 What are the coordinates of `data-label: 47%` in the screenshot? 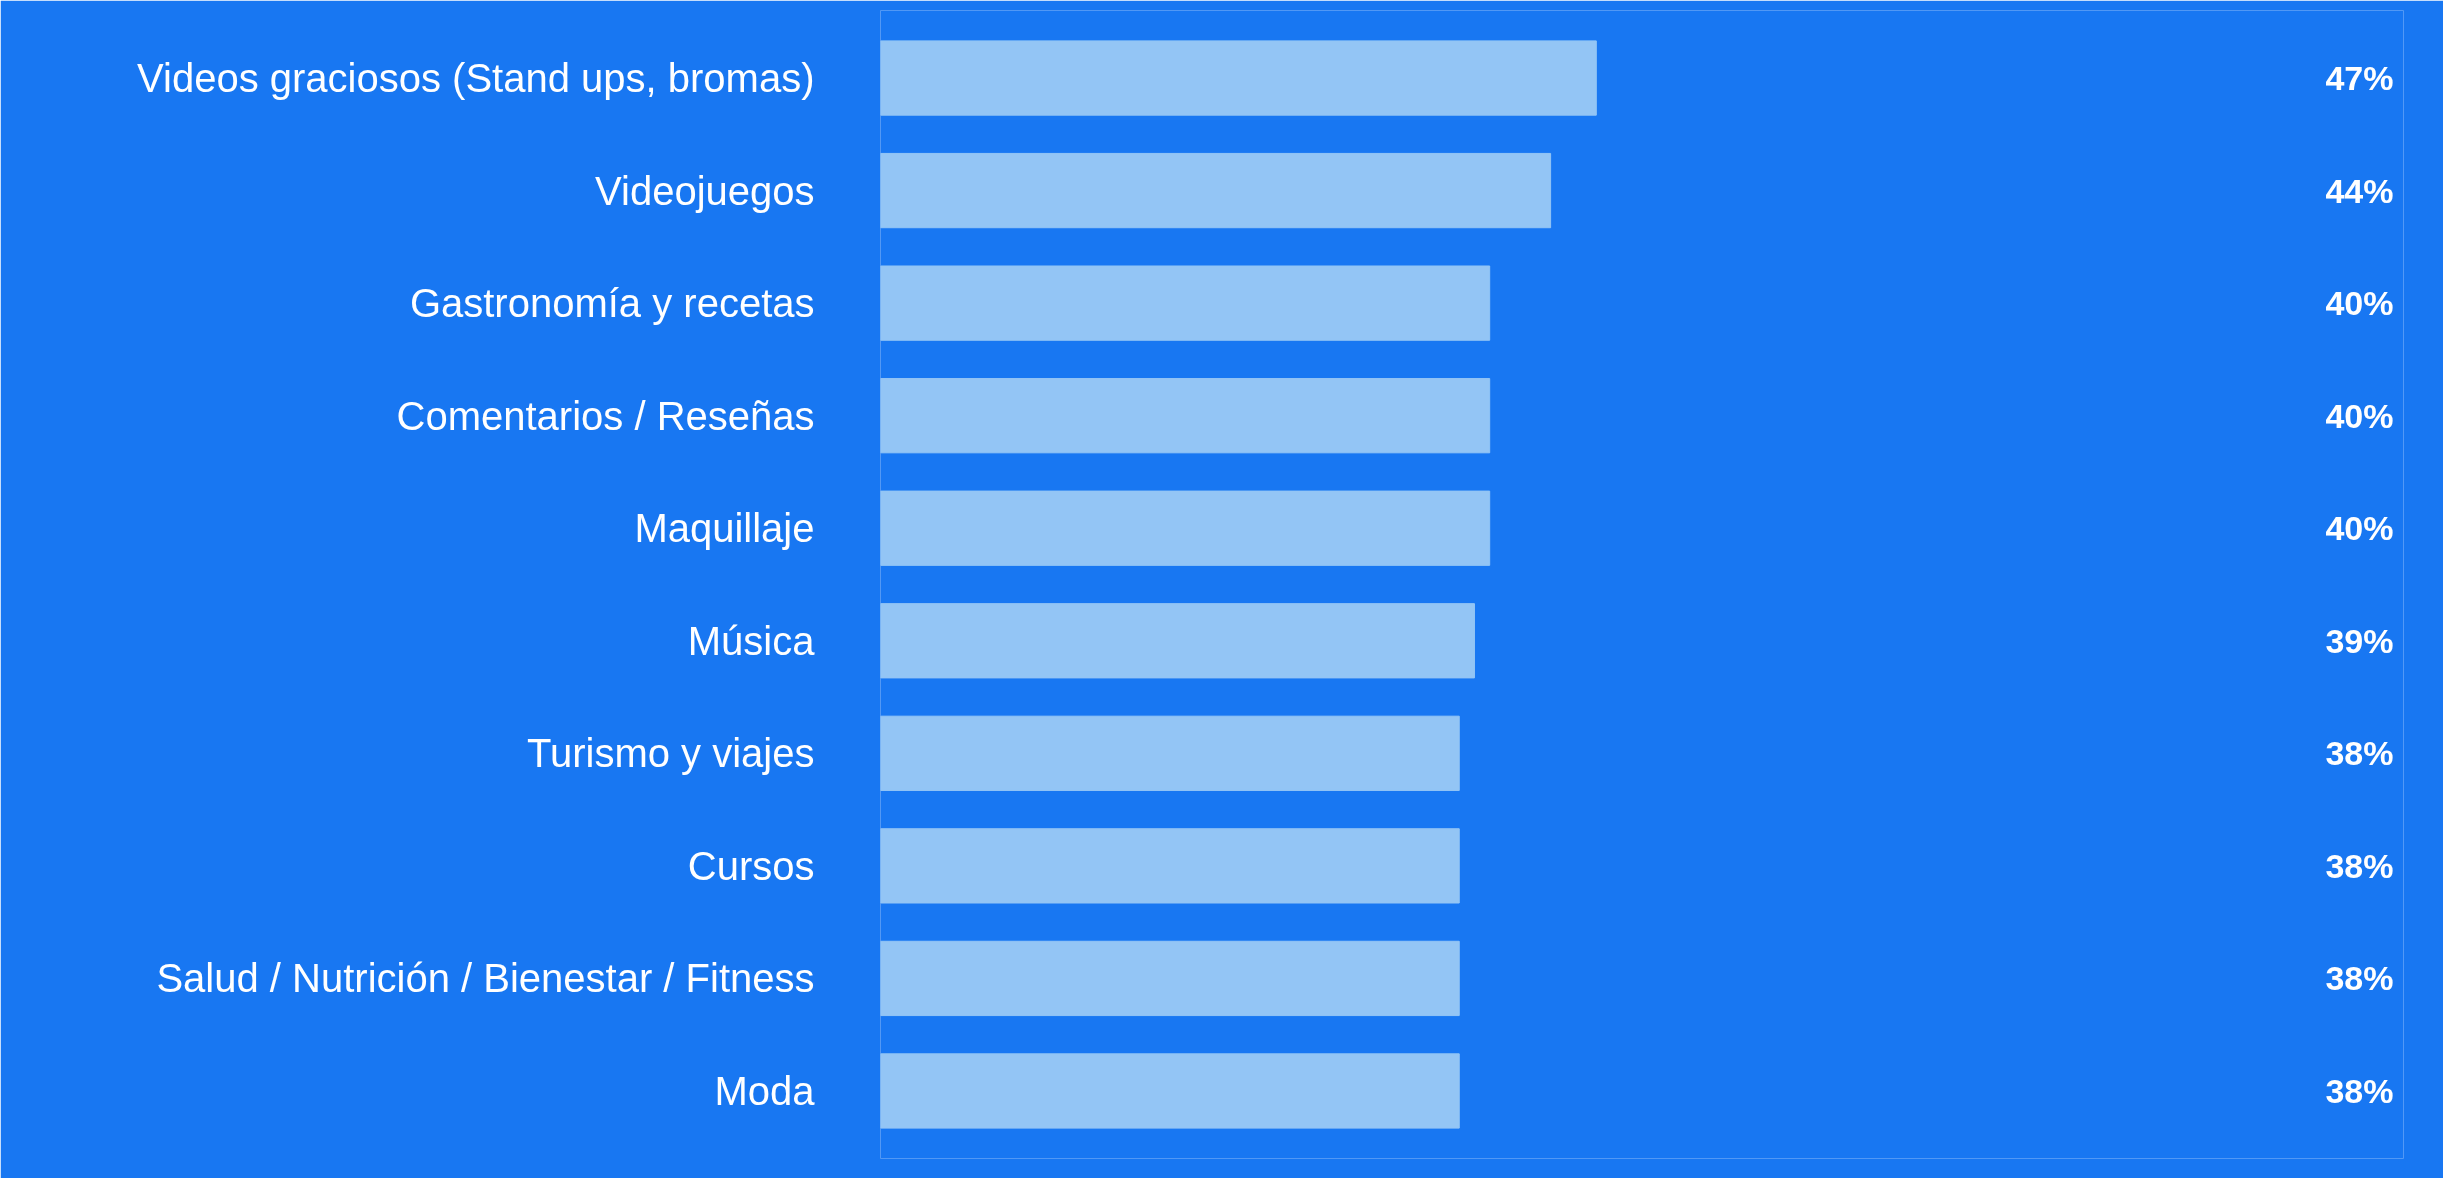 It's located at (2359, 78).